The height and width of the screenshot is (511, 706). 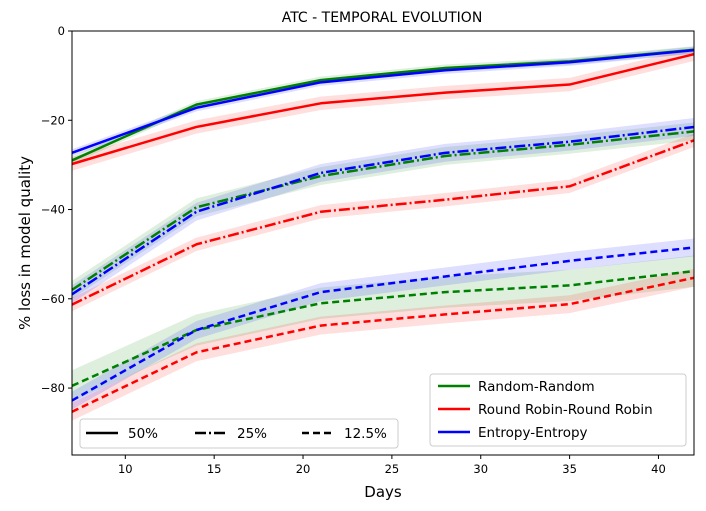 What do you see at coordinates (480, 469) in the screenshot?
I see `x-tick-label: 30` at bounding box center [480, 469].